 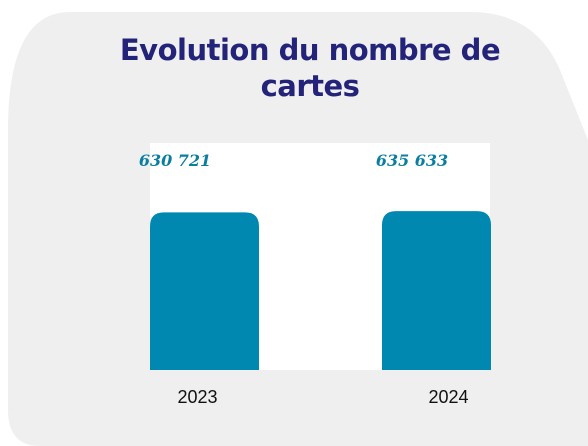 What do you see at coordinates (448, 397) in the screenshot?
I see `x-tick-label: 2024` at bounding box center [448, 397].